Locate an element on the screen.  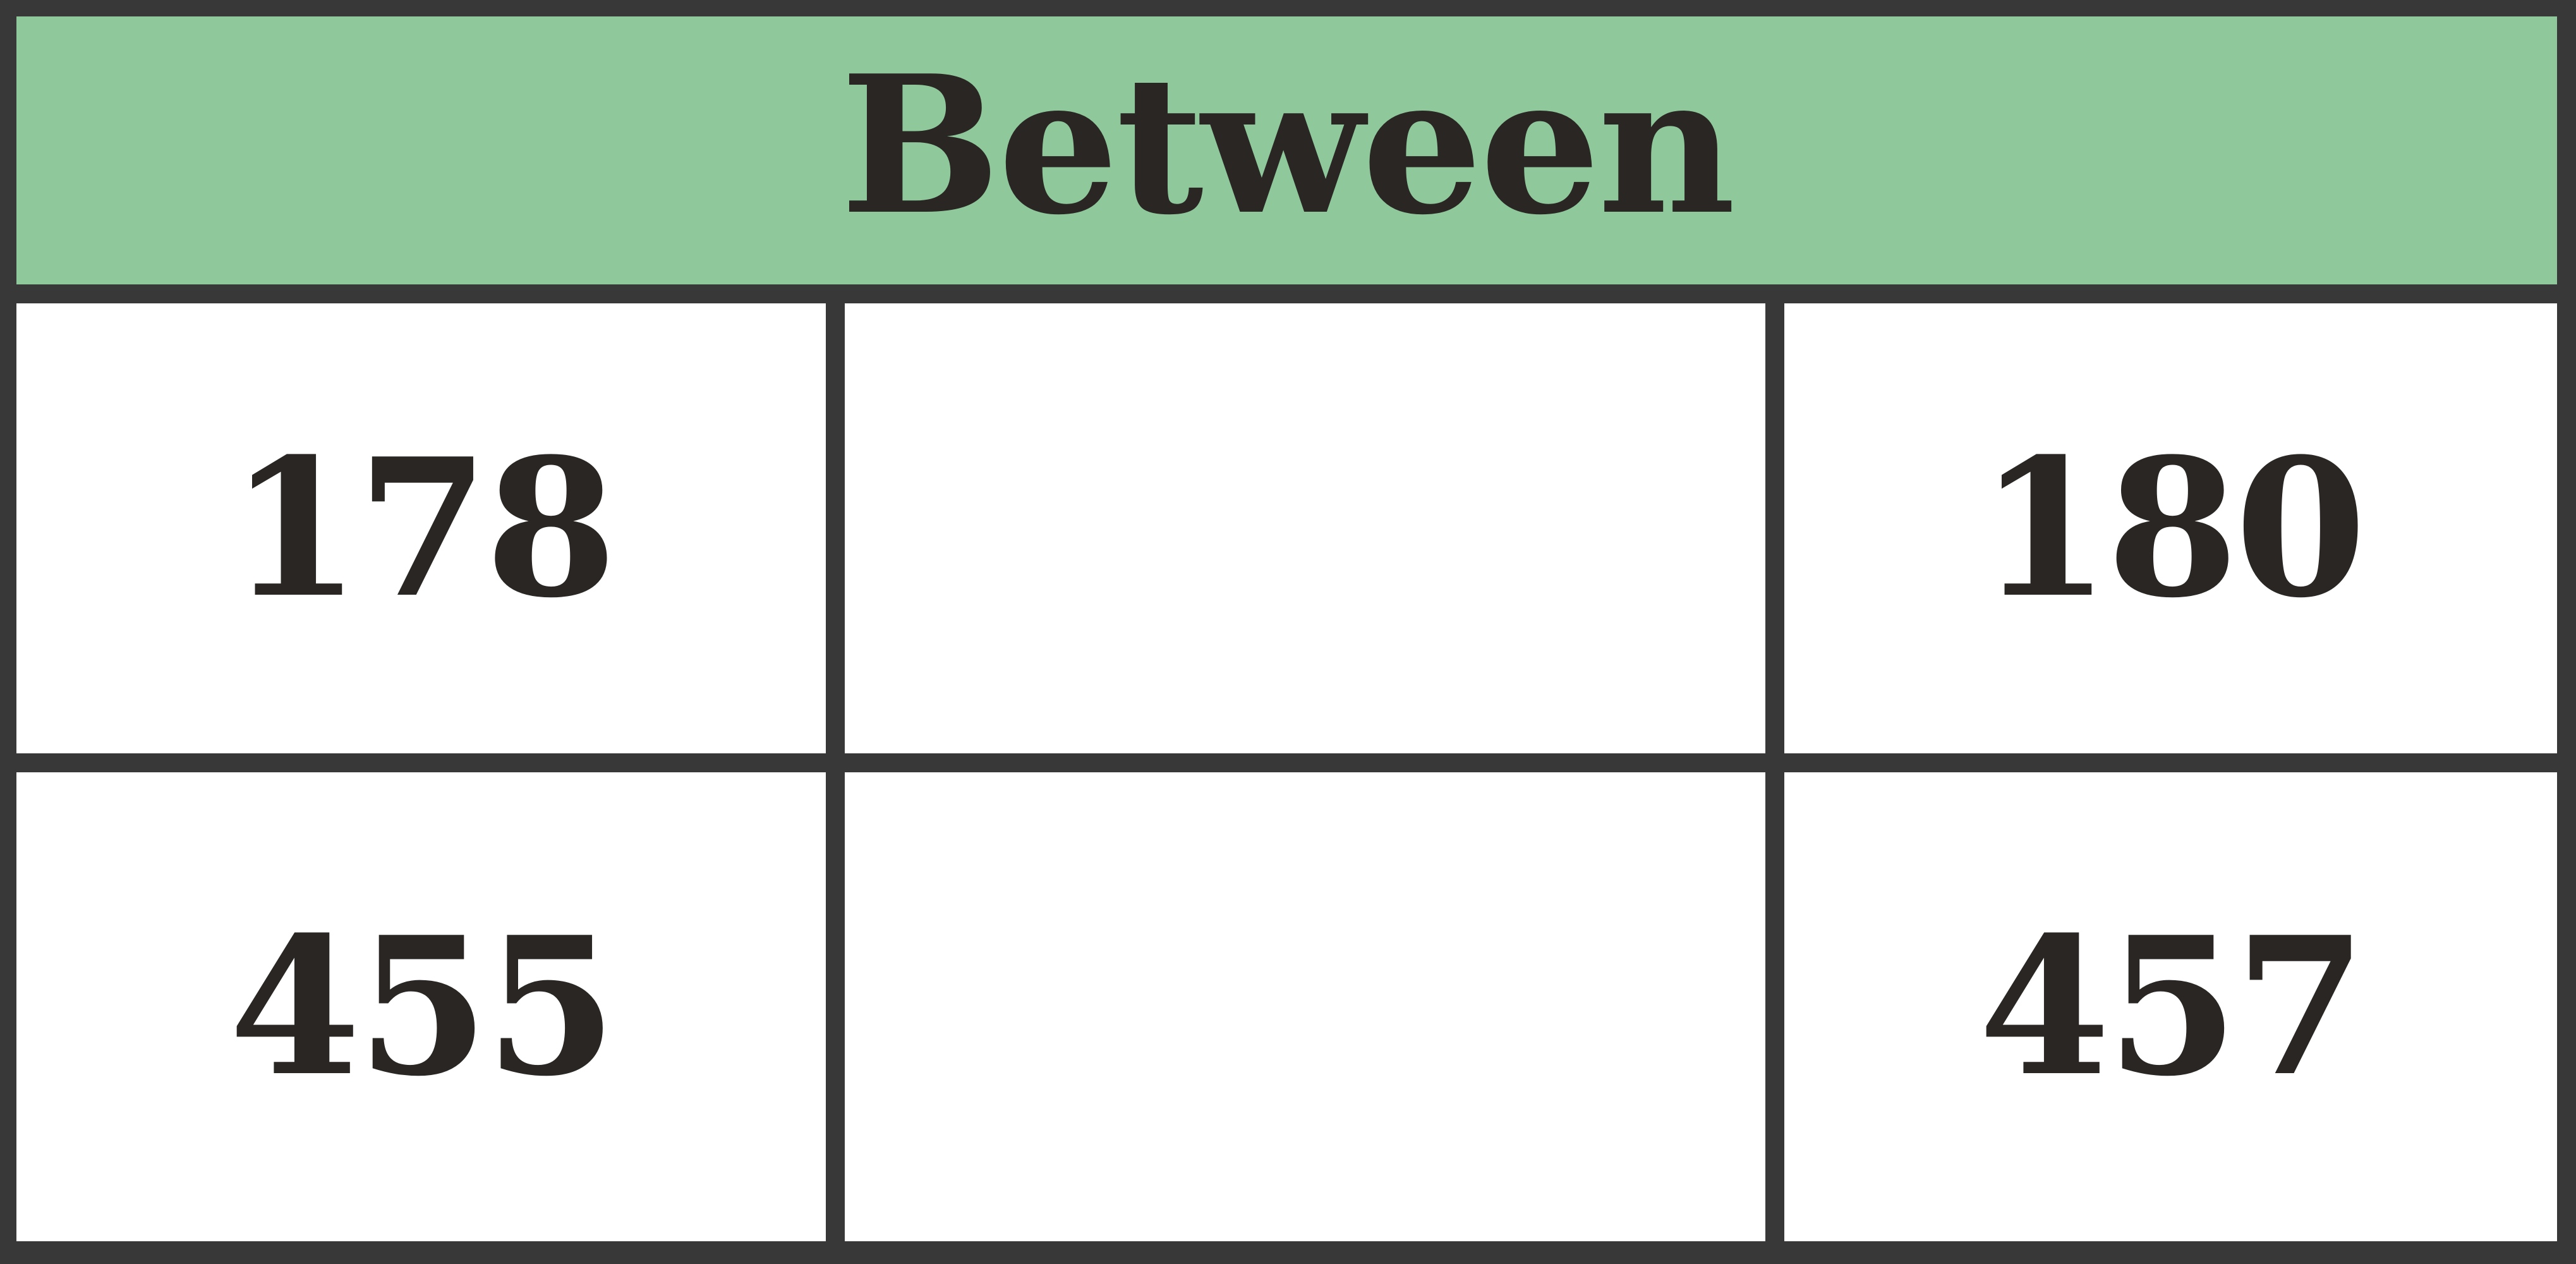
row-1-left-cell: 178 is located at coordinates (421, 528).